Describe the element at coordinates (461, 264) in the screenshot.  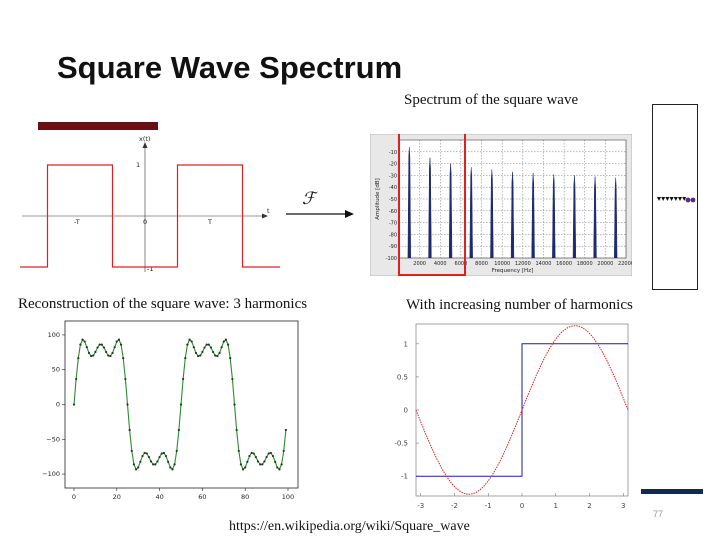
I see `spectrum-xtick-label: 6000` at that location.